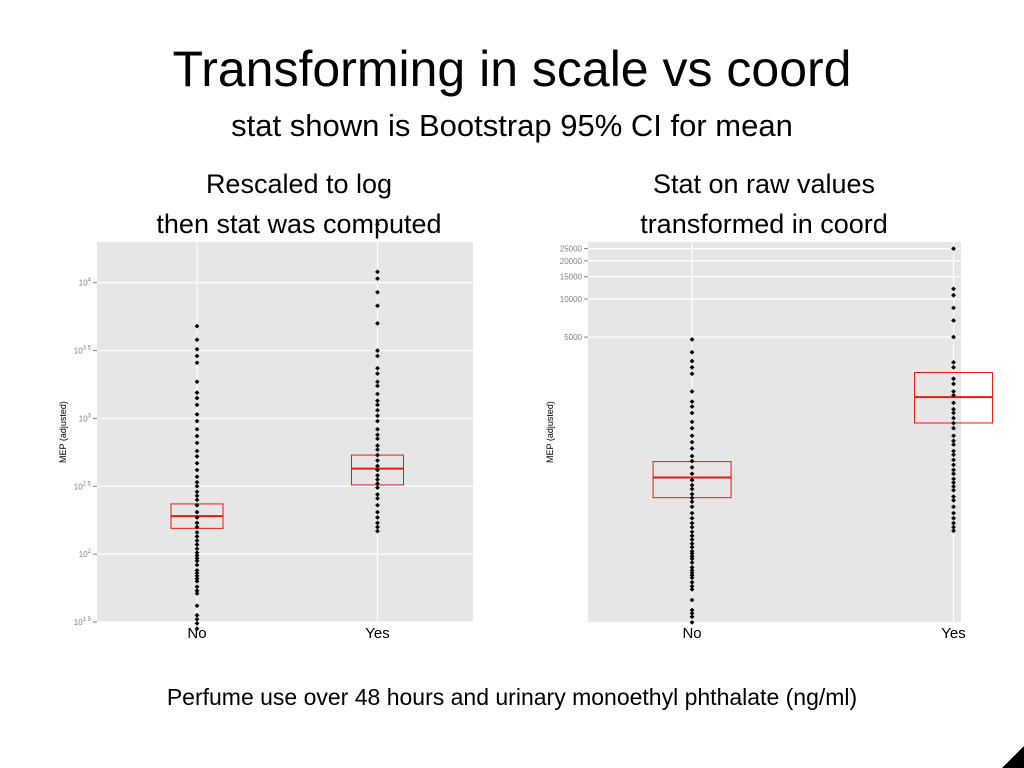 This screenshot has width=1024, height=768. Describe the element at coordinates (299, 184) in the screenshot. I see `left-plot-title-line-1: Rescaled to log` at that location.